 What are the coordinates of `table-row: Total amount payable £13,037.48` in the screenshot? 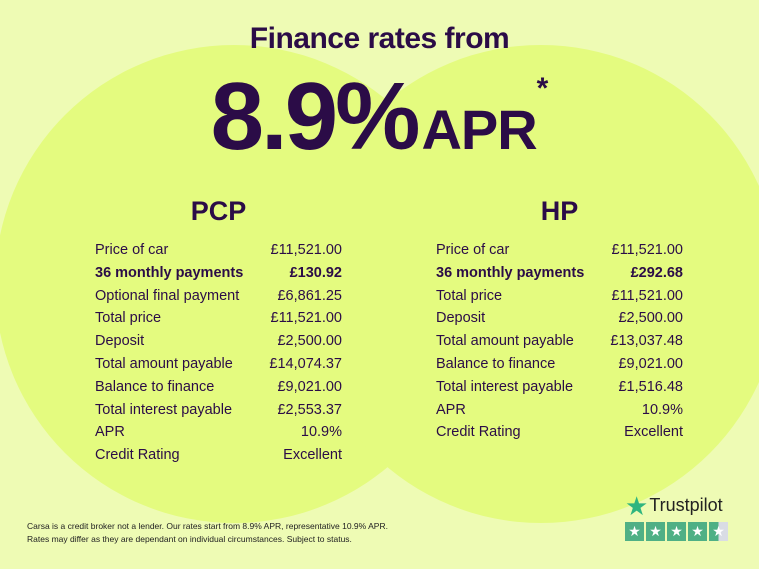 It's located at (559, 341).